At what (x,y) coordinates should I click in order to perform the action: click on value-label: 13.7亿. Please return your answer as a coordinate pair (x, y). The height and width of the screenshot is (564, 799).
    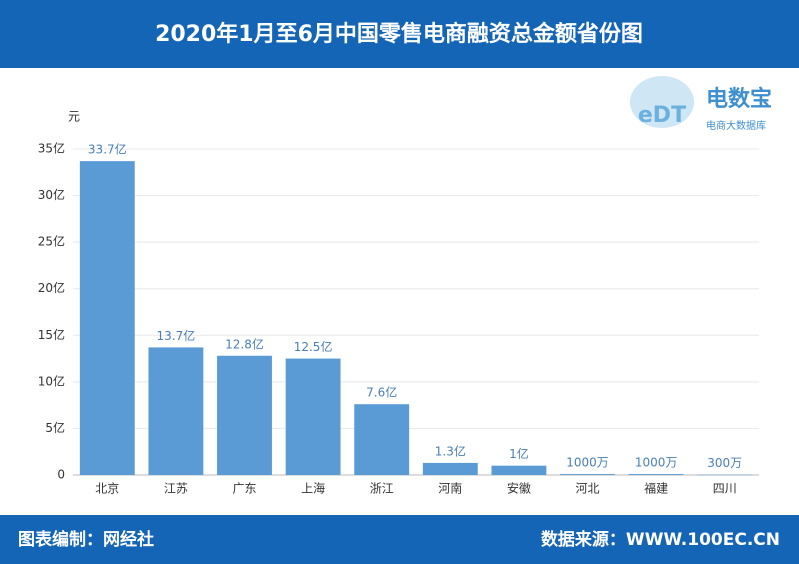
    Looking at the image, I should click on (176, 335).